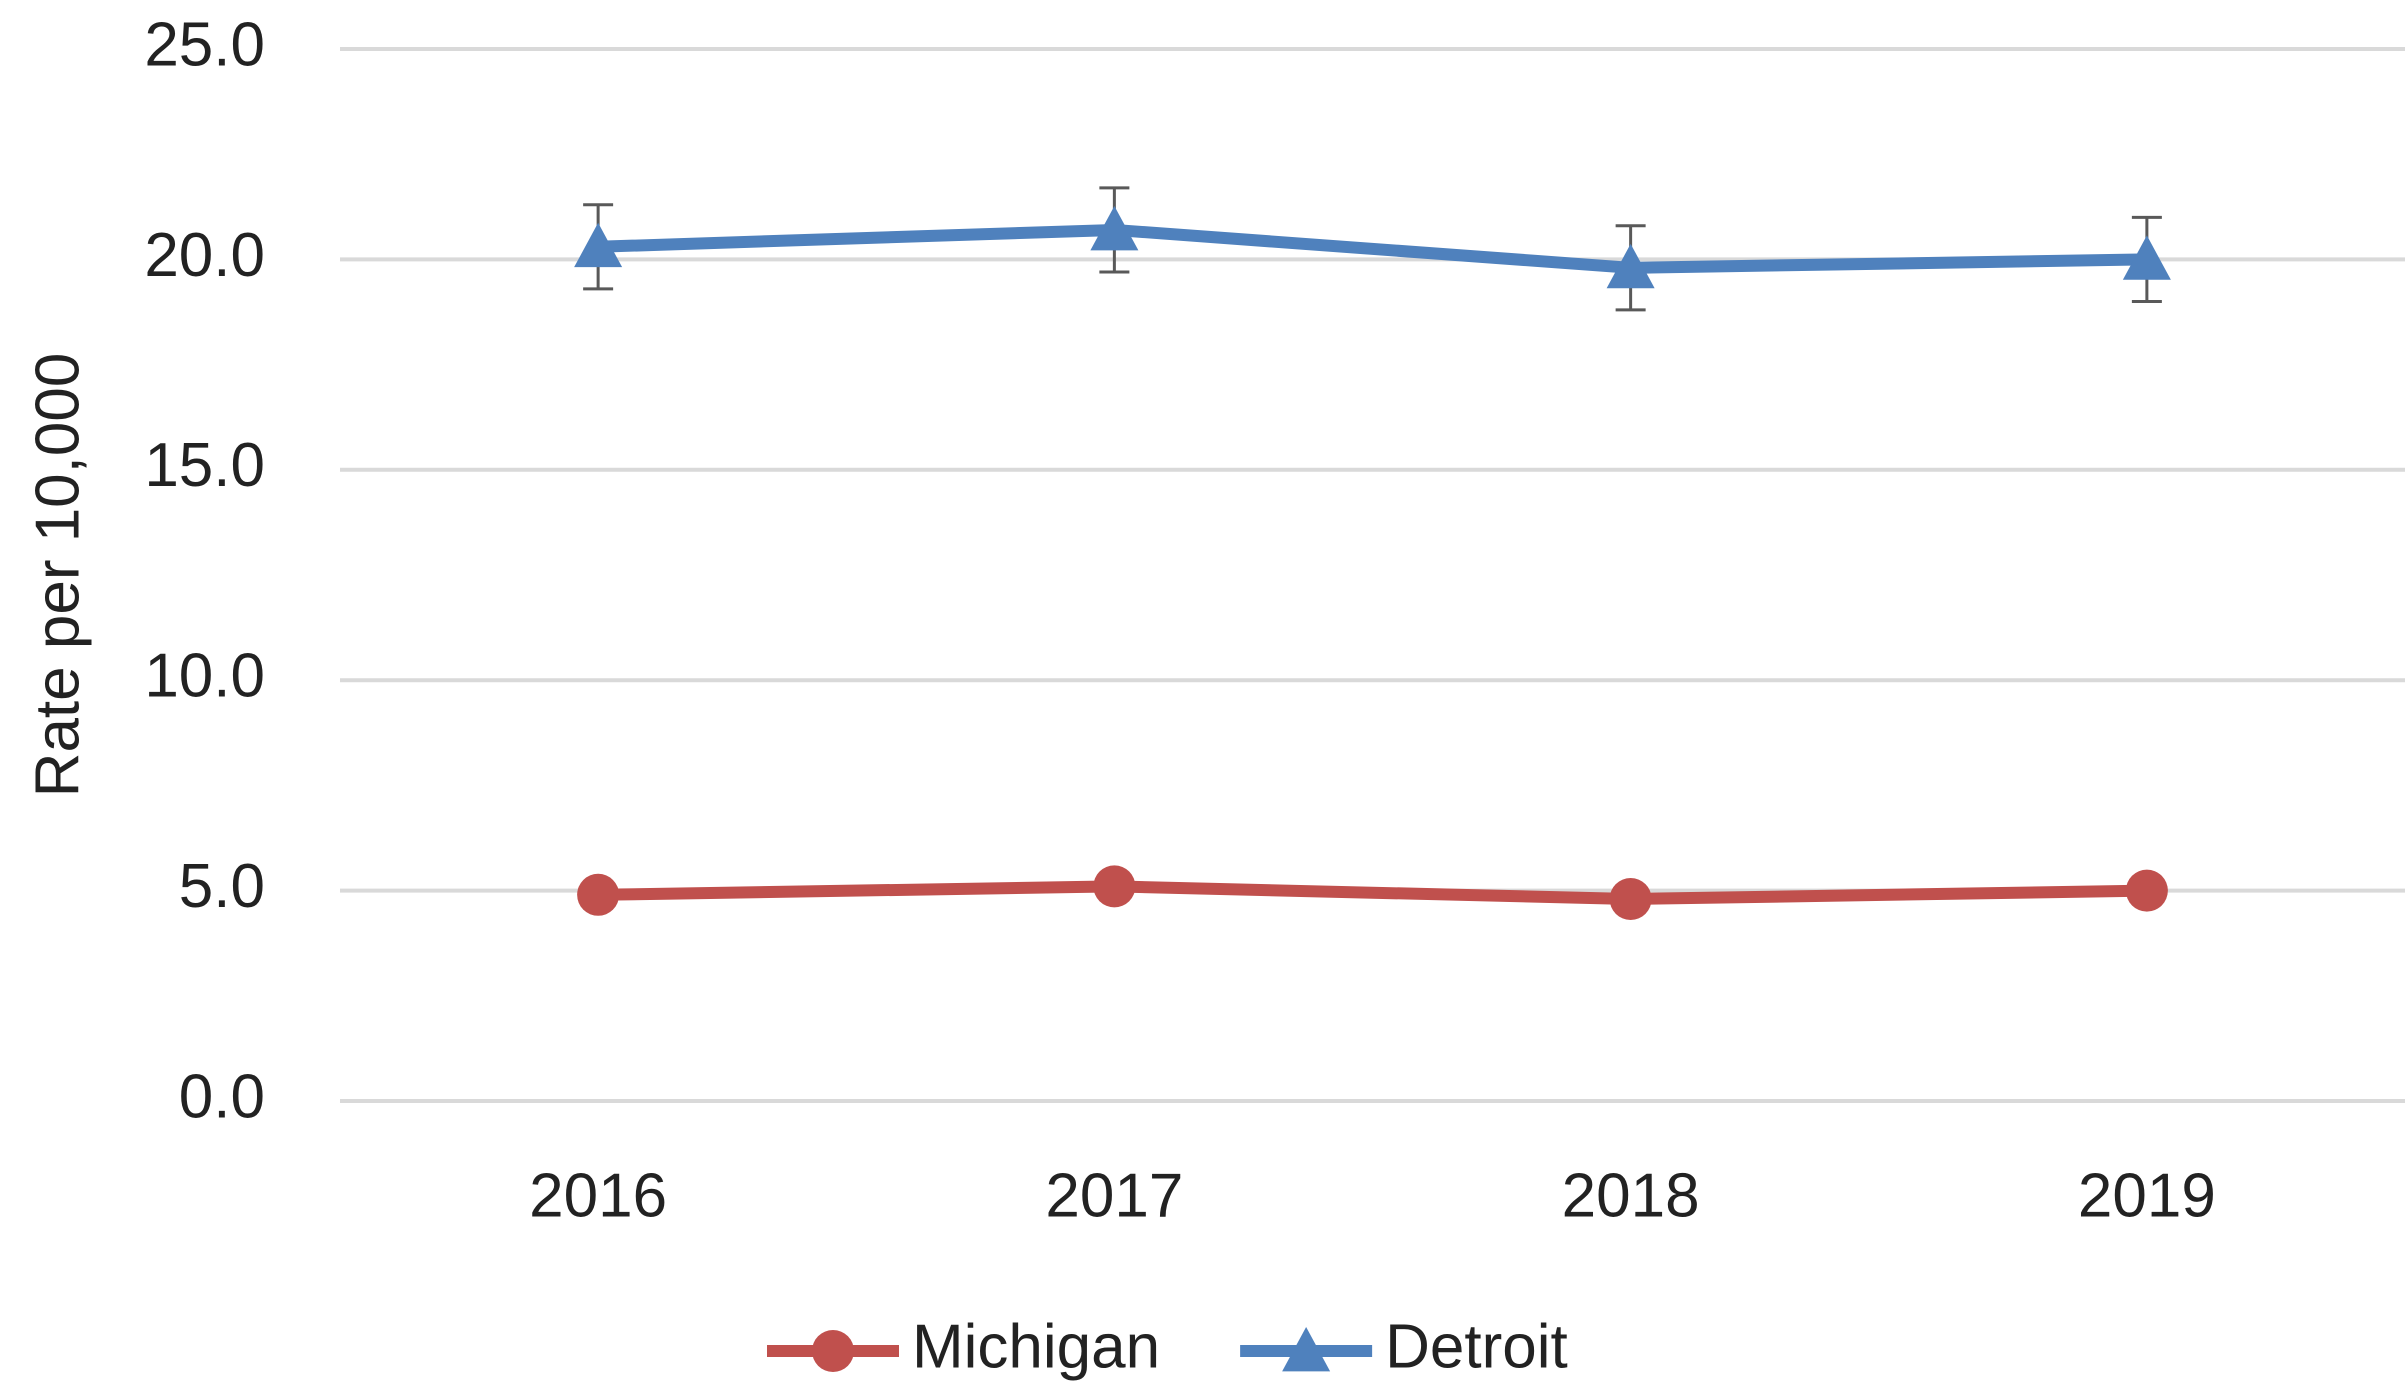 Image resolution: width=2405 pixels, height=1390 pixels. What do you see at coordinates (204, 676) in the screenshot?
I see `y-tick-label: 10.0` at bounding box center [204, 676].